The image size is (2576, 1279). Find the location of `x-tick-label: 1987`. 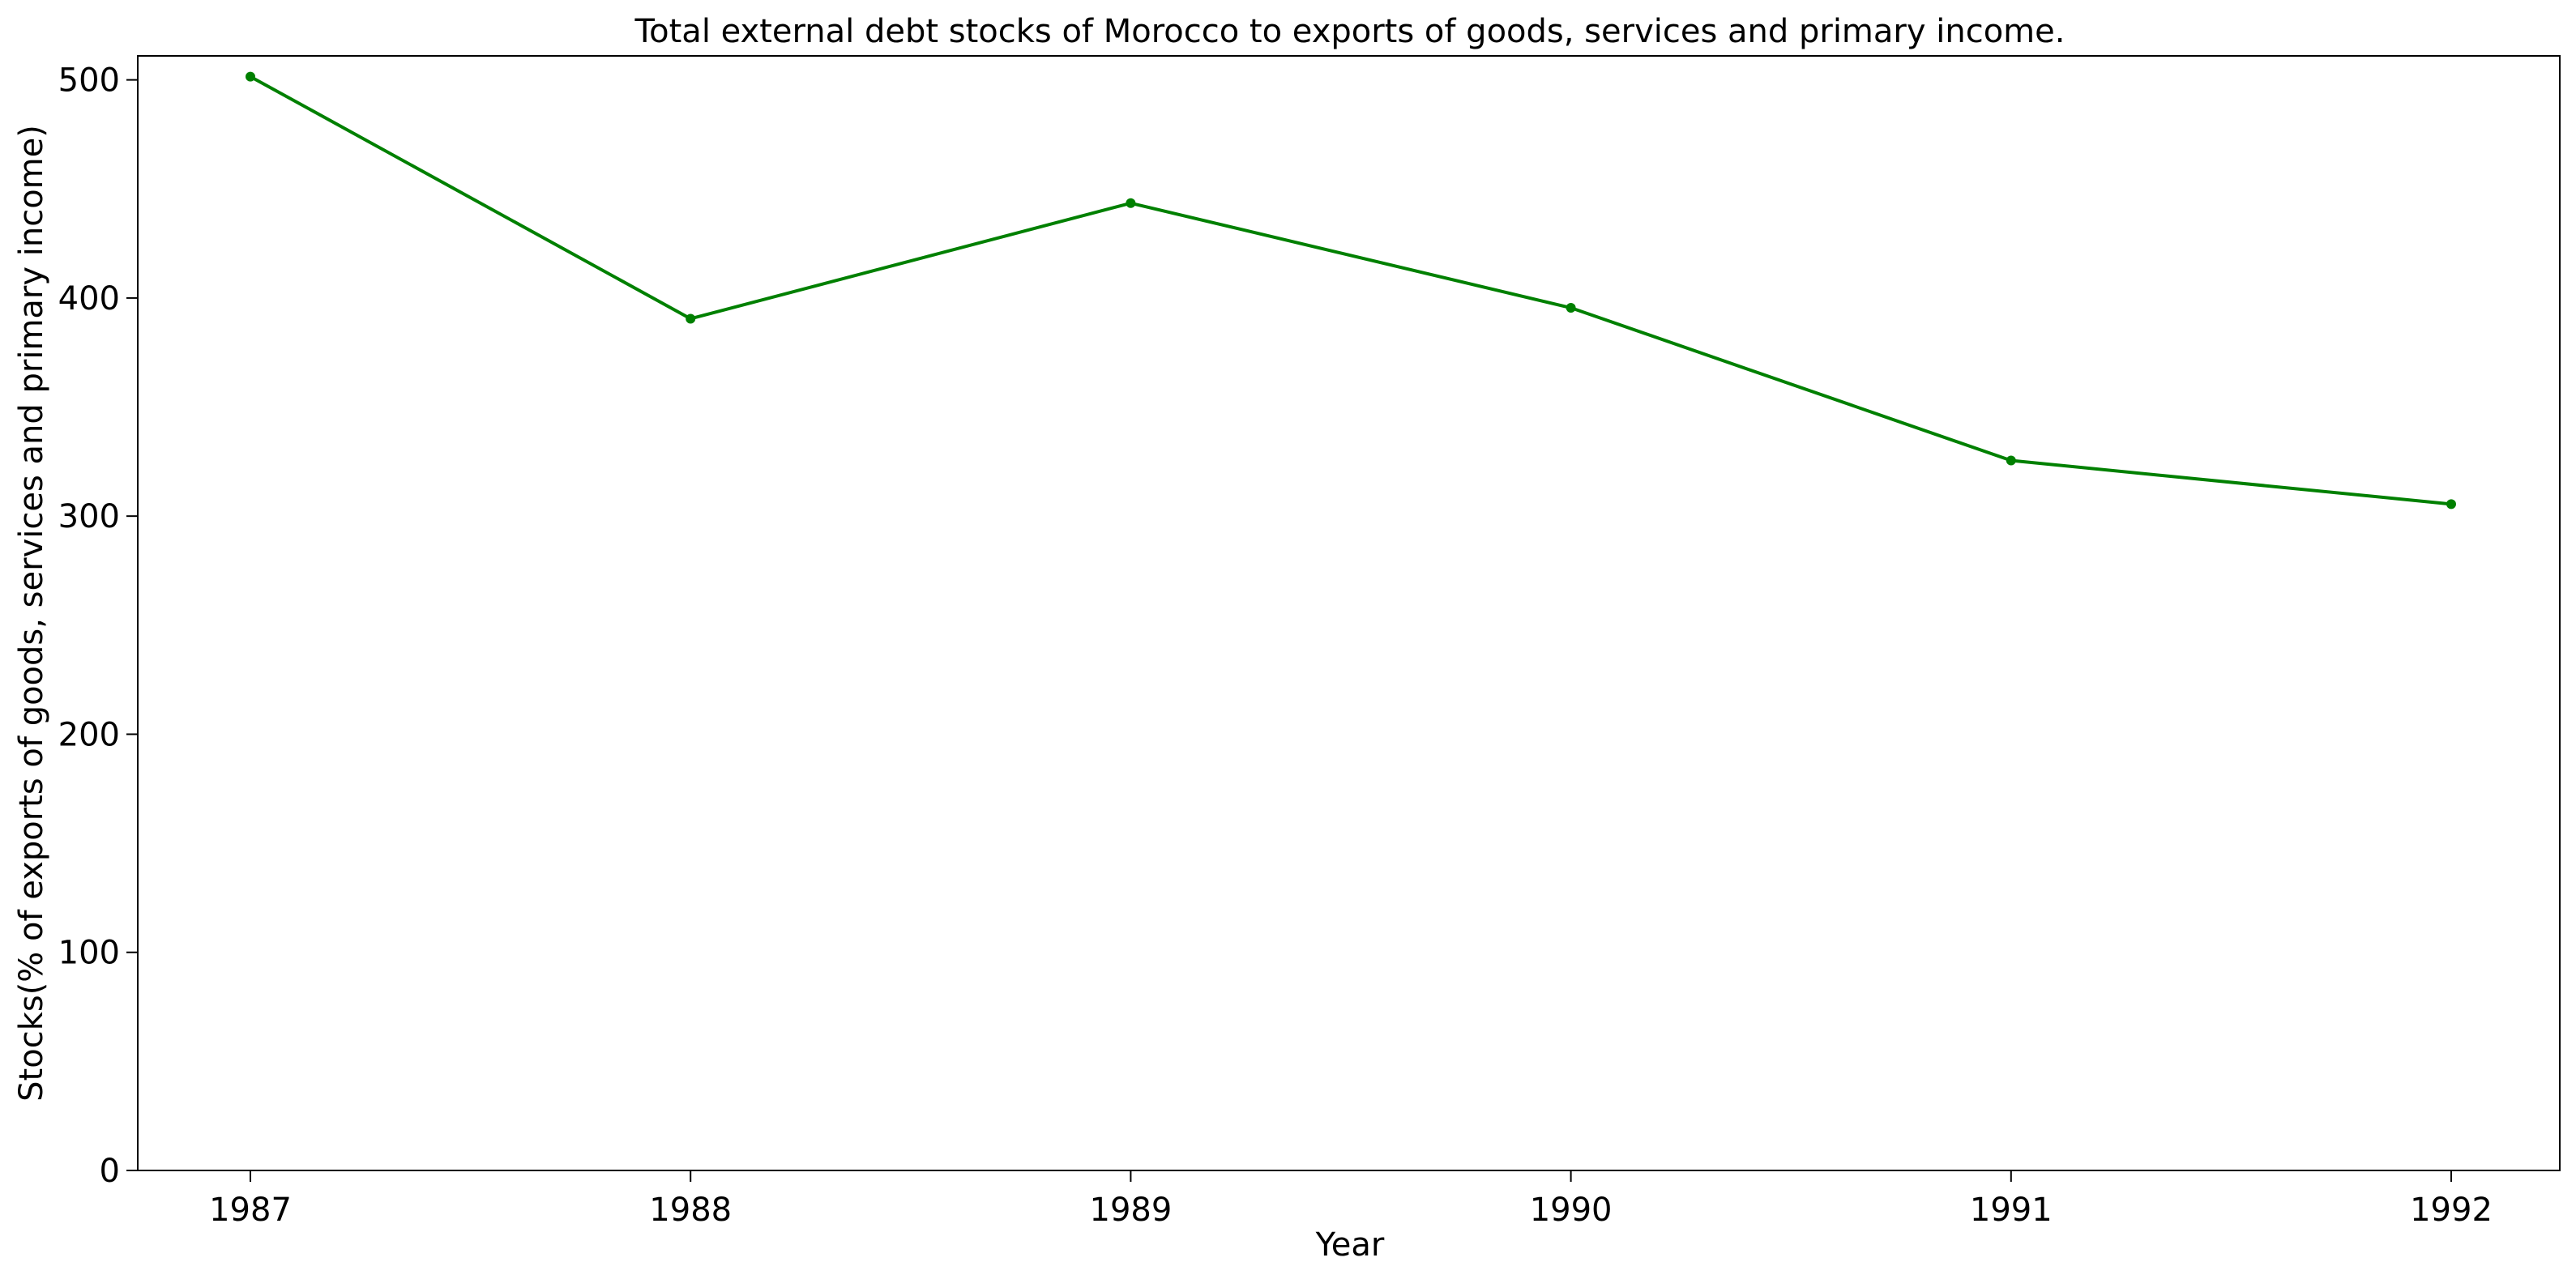

x-tick-label: 1987 is located at coordinates (250, 1210).